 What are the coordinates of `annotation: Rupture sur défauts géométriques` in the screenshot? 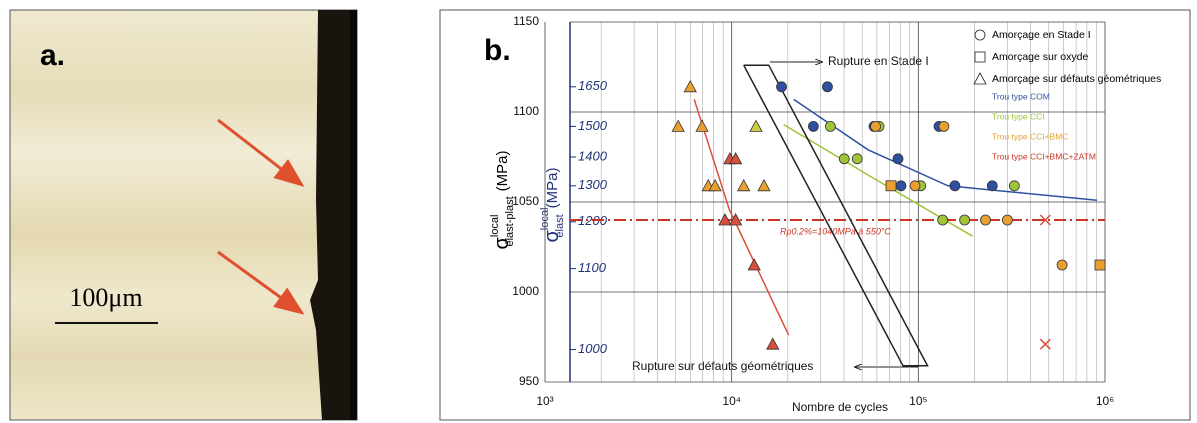 It's located at (722, 366).